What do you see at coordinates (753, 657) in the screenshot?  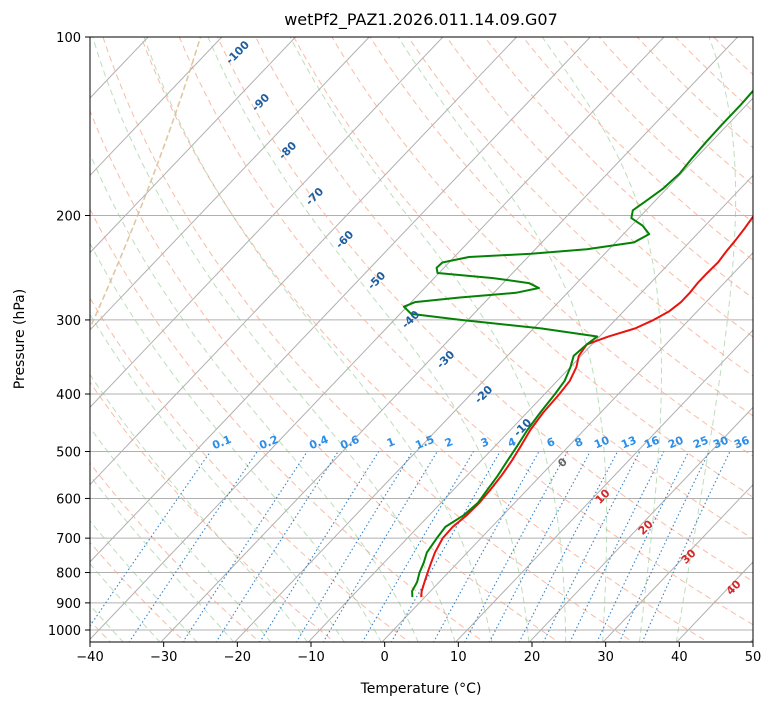 I see `x-tick-label: 50` at bounding box center [753, 657].